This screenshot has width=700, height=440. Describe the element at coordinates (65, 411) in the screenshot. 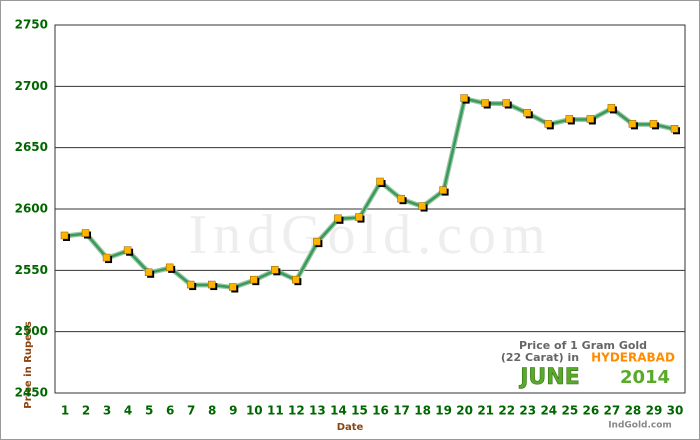

I see `x-tick-label: 1` at that location.